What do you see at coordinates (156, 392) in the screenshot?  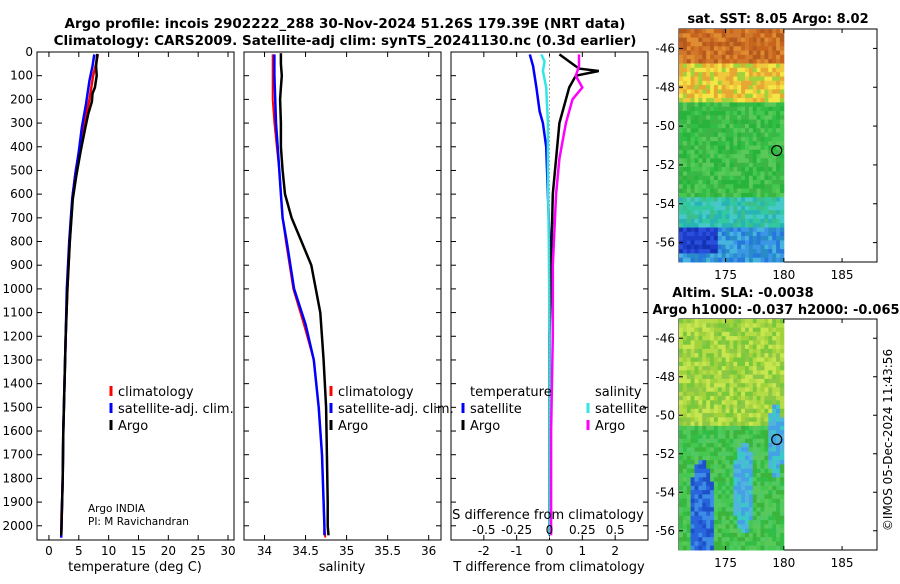 I see `legend-climatology-label: climatology` at bounding box center [156, 392].